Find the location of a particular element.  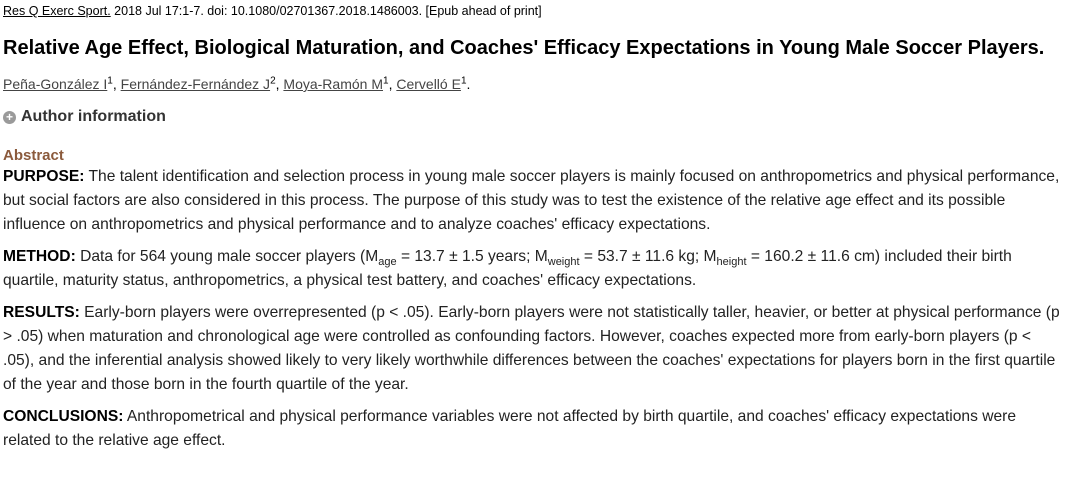

method-subscript: age is located at coordinates (387, 262).